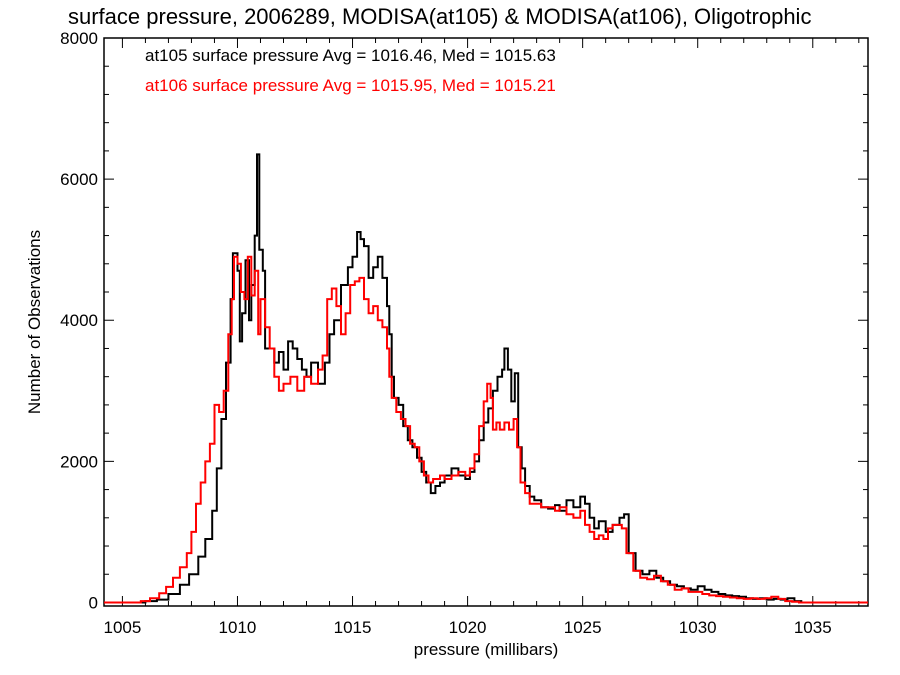 This screenshot has width=900, height=675. Describe the element at coordinates (238, 627) in the screenshot. I see `x-tick-label: 1010` at that location.